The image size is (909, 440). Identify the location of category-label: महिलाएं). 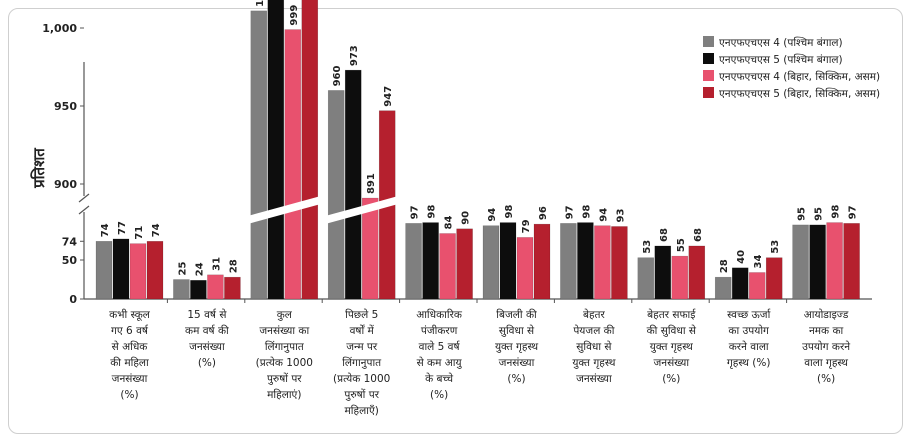
(284, 394).